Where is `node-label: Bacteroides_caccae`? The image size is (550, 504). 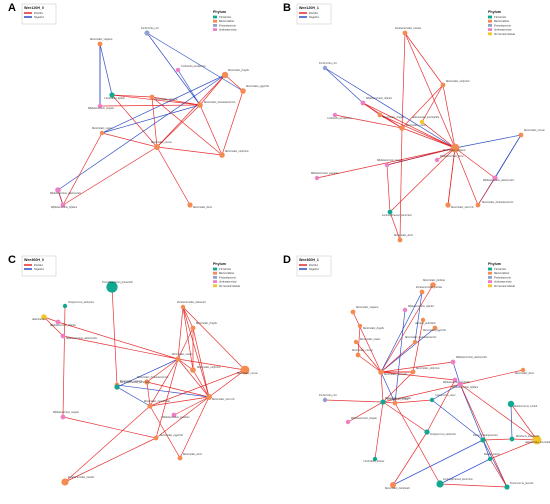 node-label: Bacteroides_caccae is located at coordinates (535, 130).